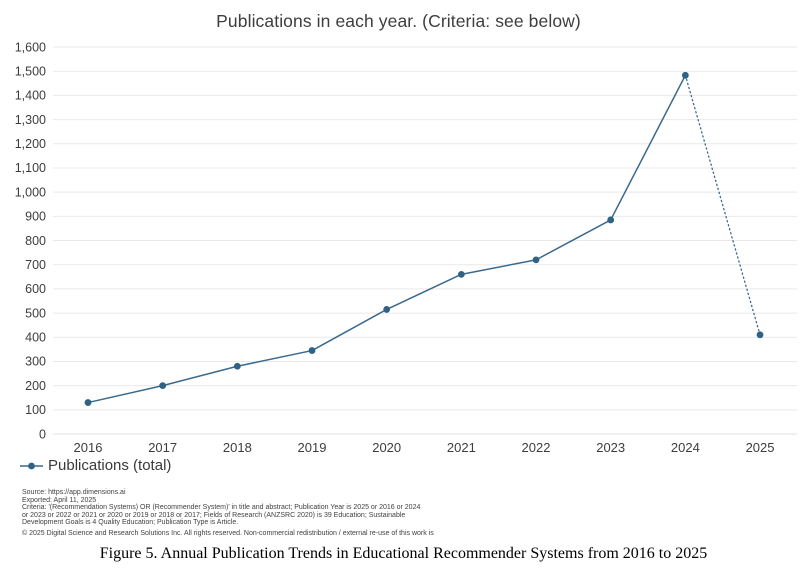 The image size is (807, 573). Describe the element at coordinates (35, 410) in the screenshot. I see `svg-text: 100` at that location.